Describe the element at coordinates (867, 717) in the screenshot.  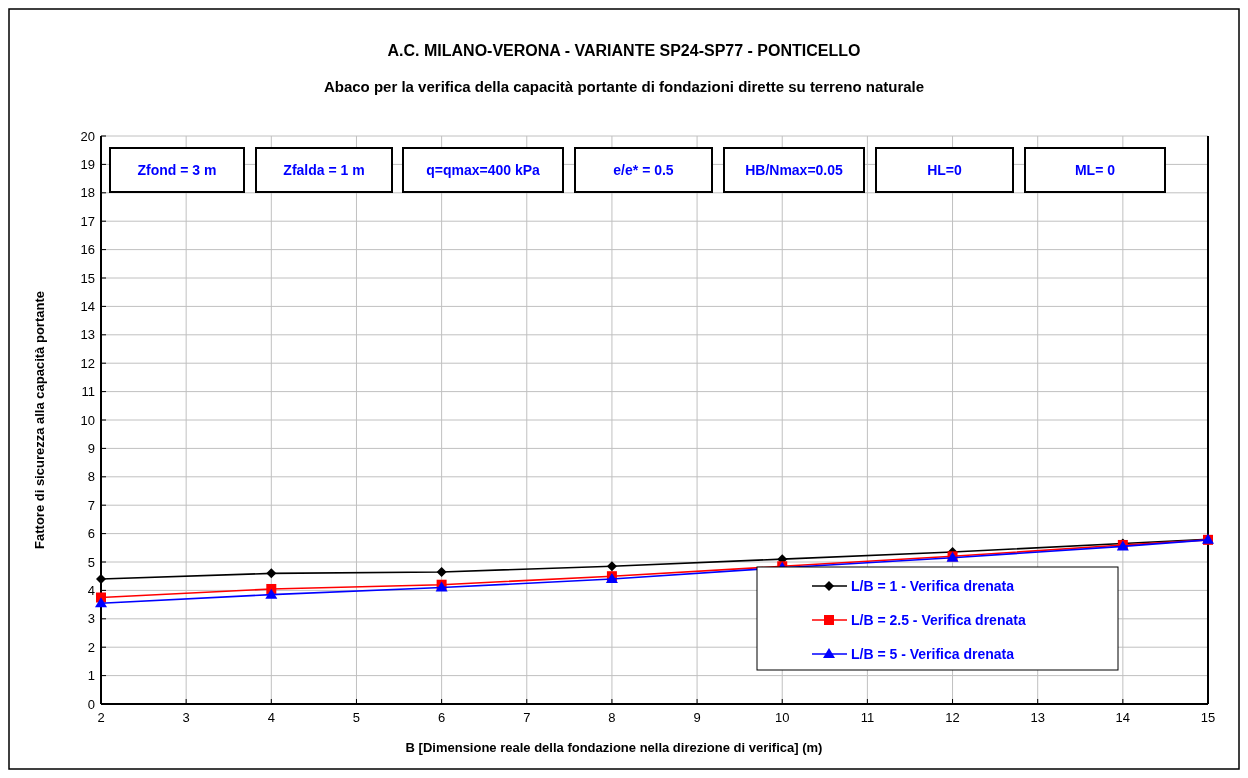
I see `x-tick-label: 11` at that location.